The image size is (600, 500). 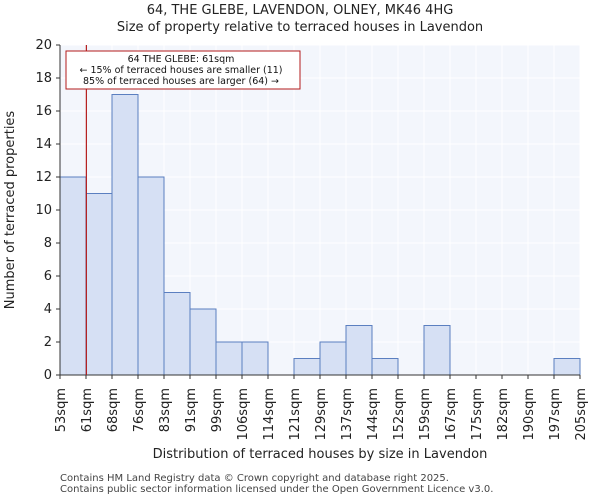 I want to click on x-tick-label: 91sqm, so click(x=191, y=410).